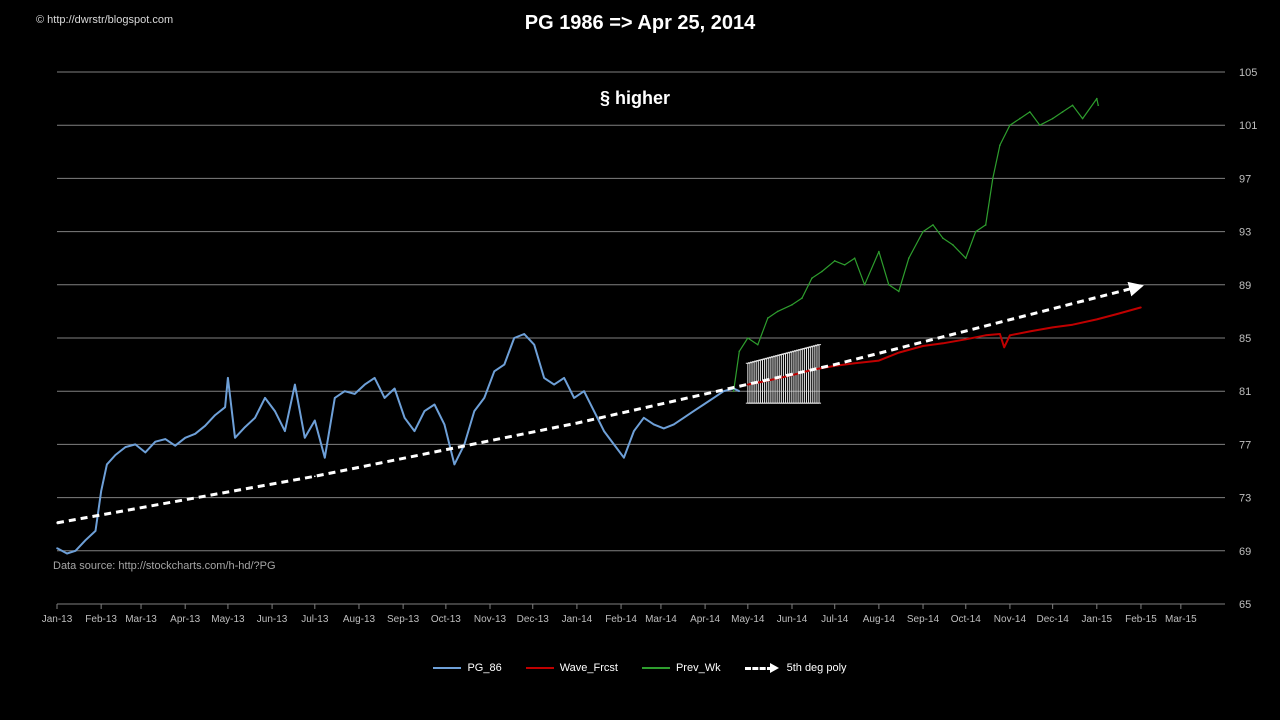 This screenshot has height=720, width=1280. I want to click on legend-label-pg86: PG_86, so click(484, 668).